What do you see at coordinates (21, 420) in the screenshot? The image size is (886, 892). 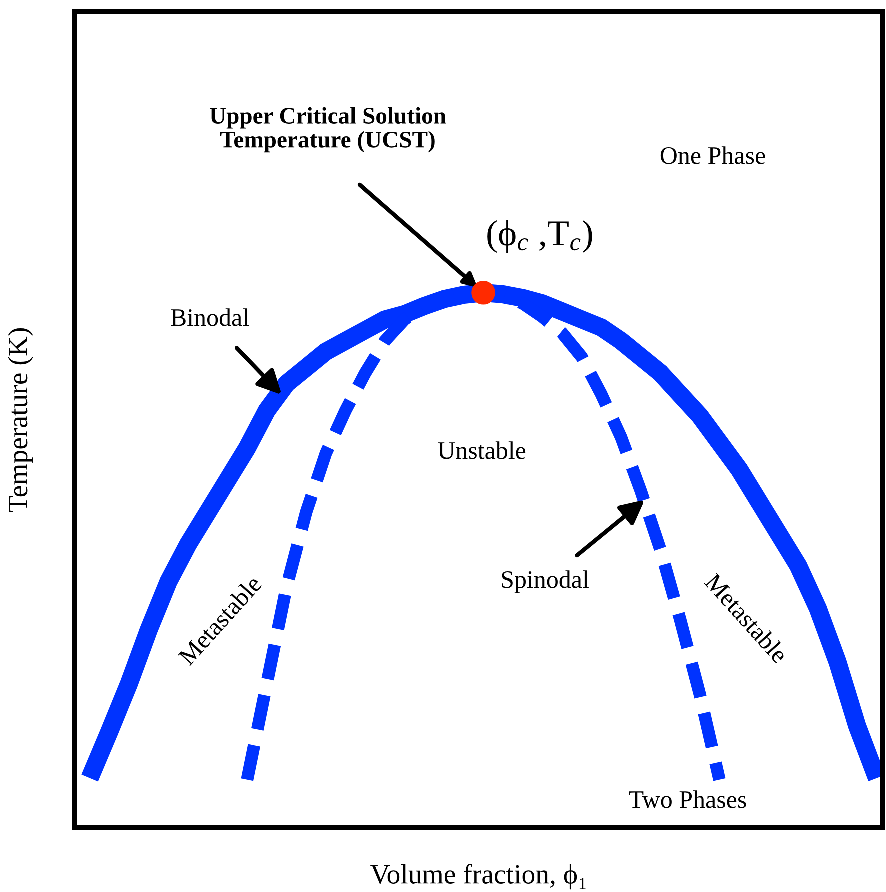 I see `y-axis-title: Temperature (K)` at bounding box center [21, 420].